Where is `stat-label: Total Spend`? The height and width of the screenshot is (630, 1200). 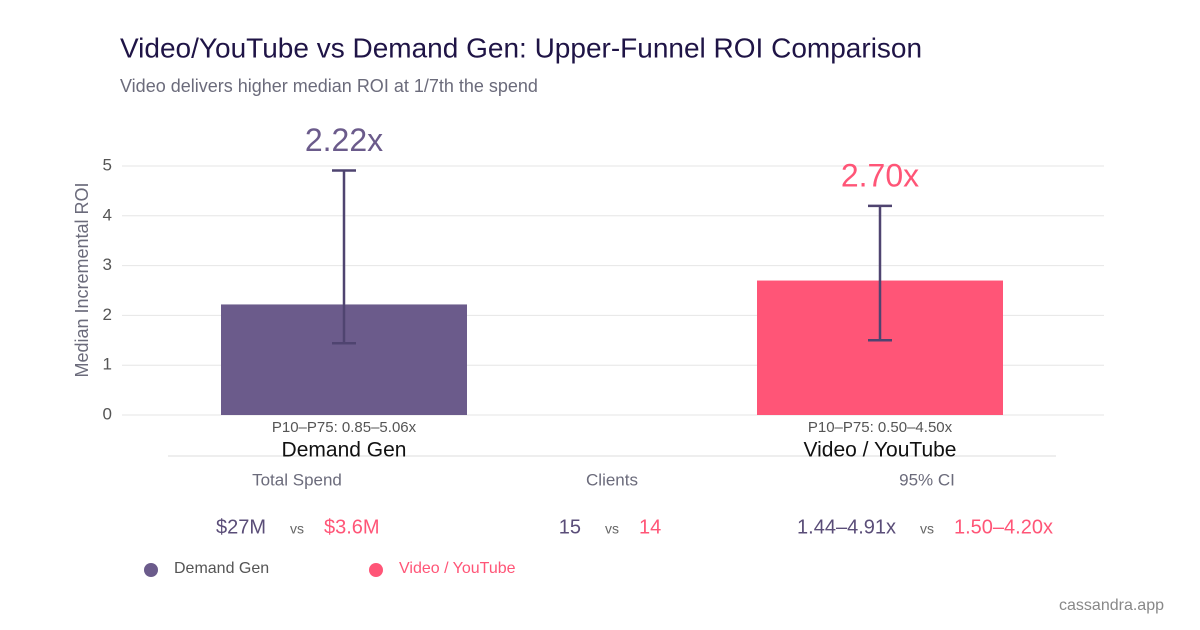
stat-label: Total Spend is located at coordinates (297, 479).